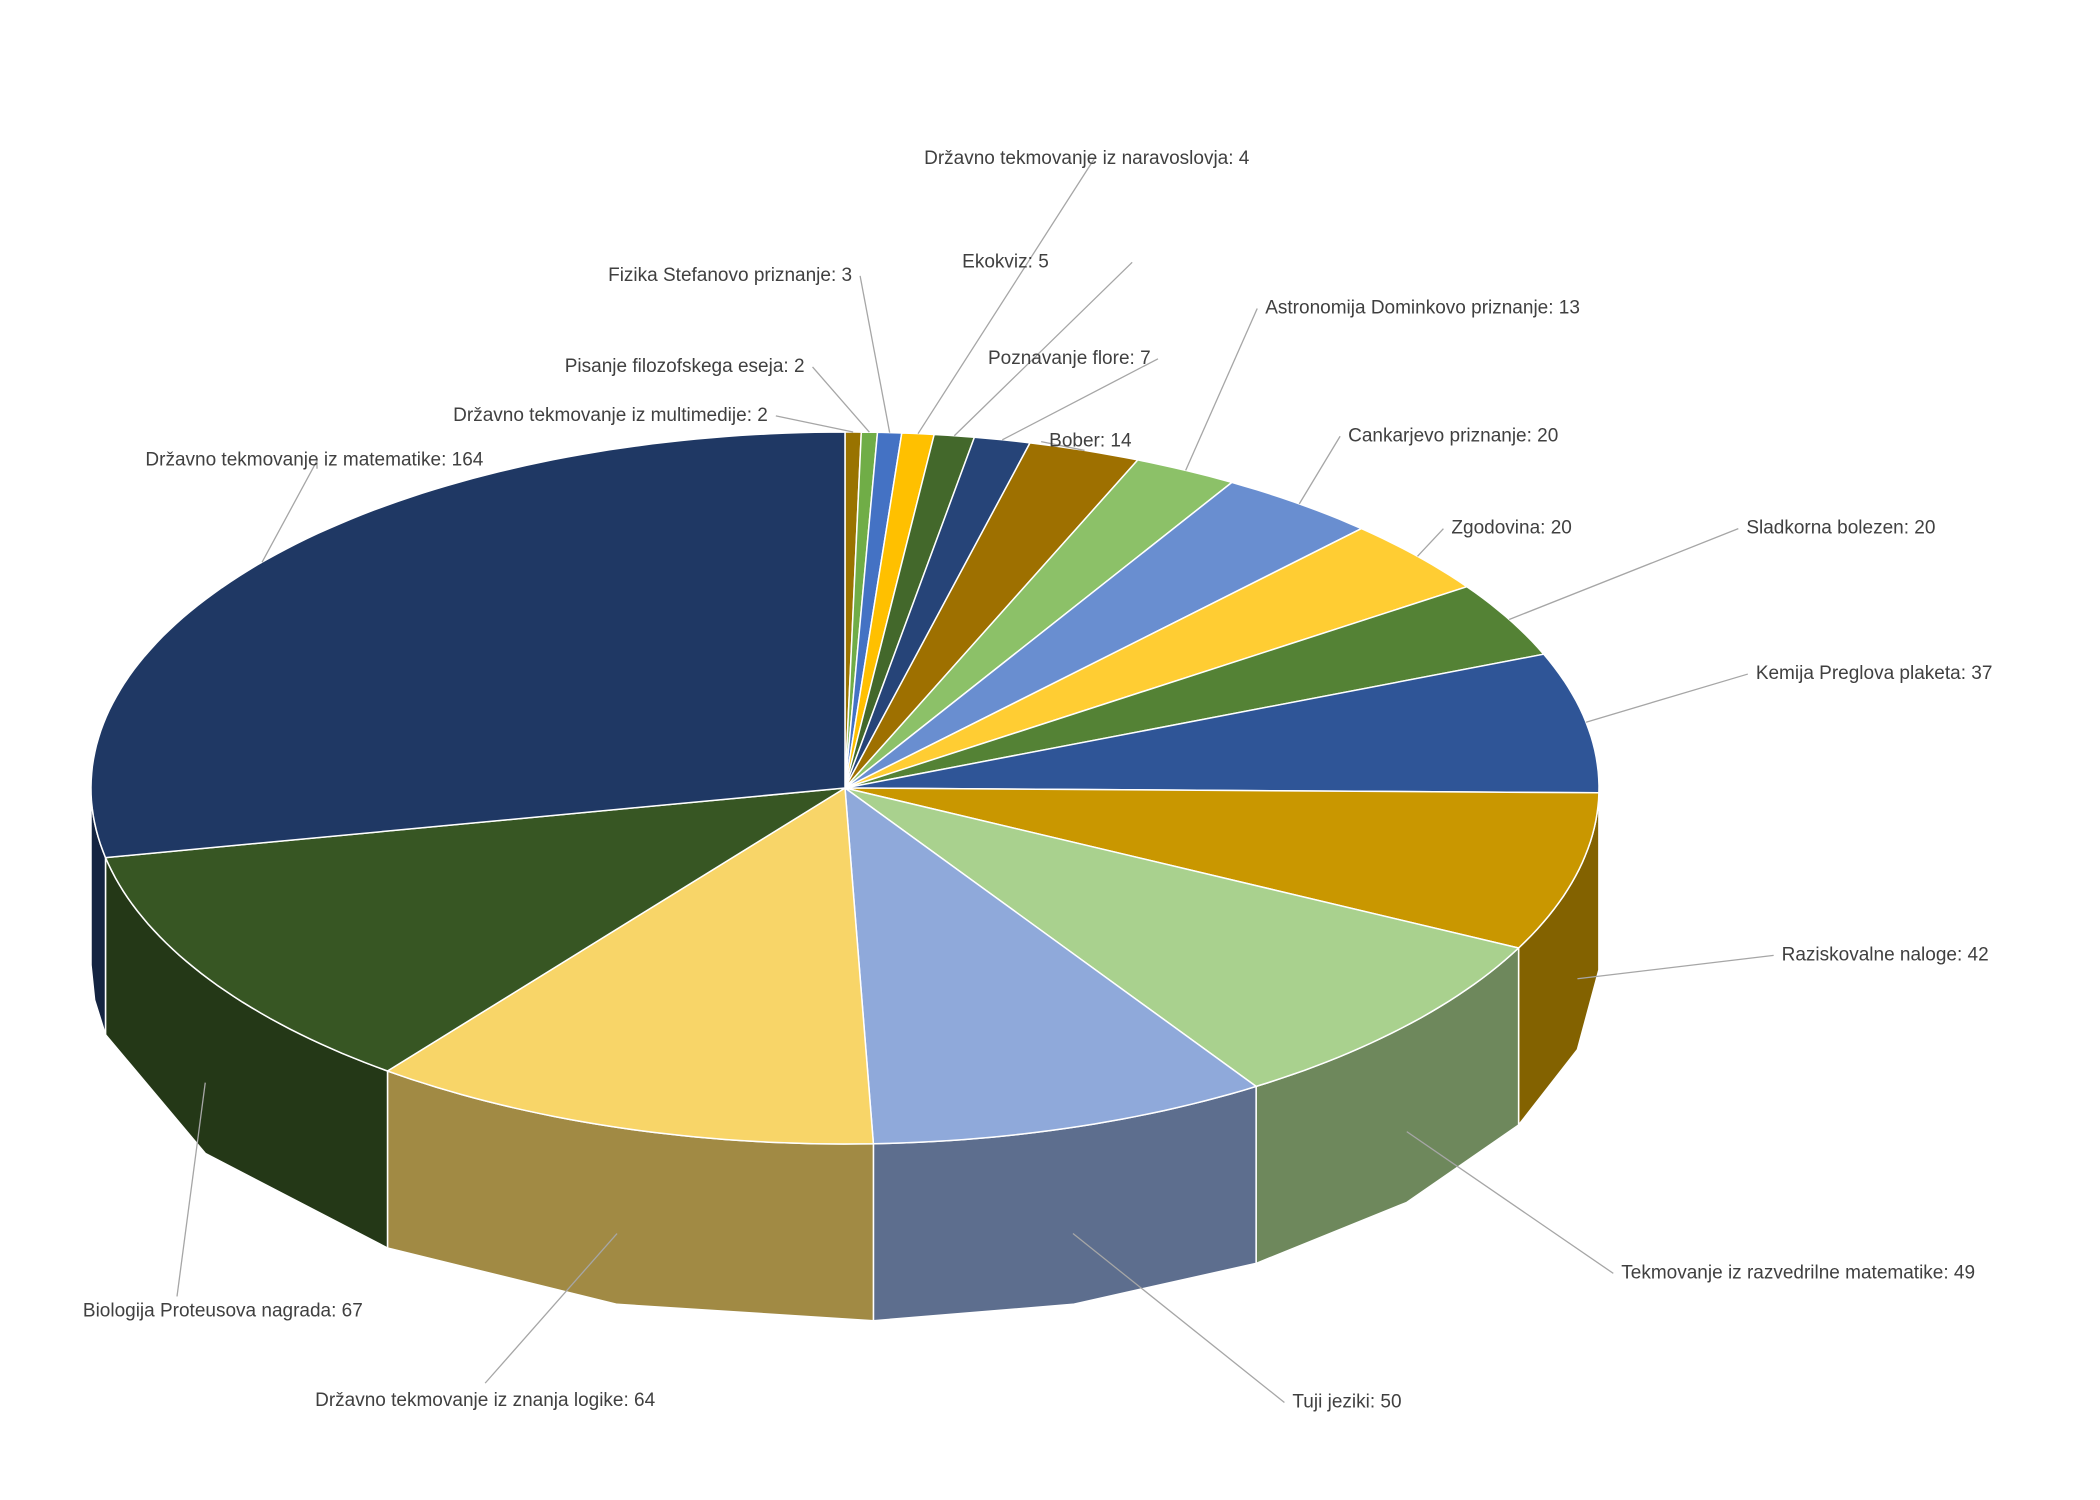  What do you see at coordinates (730, 275) in the screenshot?
I see `data-label: Fizika Stefanovo priznanje: 3` at bounding box center [730, 275].